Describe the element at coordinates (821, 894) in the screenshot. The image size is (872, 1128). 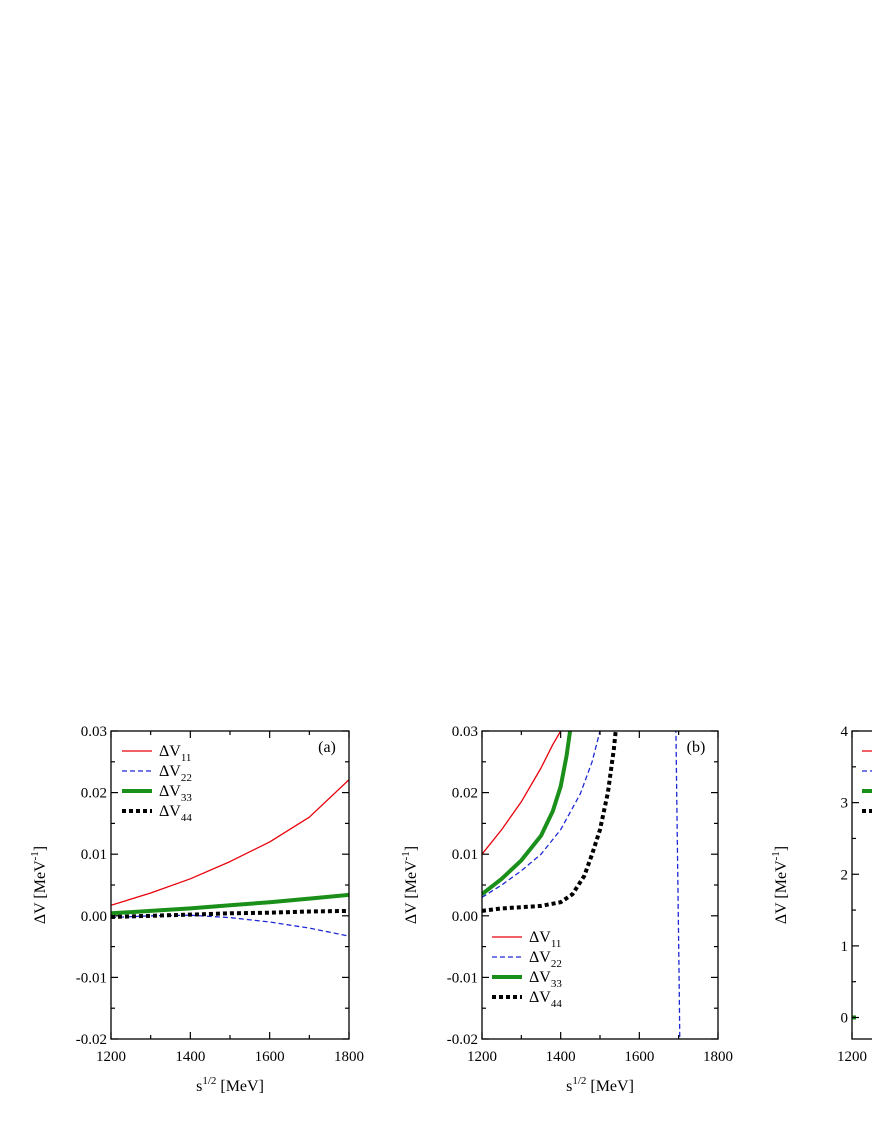
I see `panel-c: 1200 0 1 2 3 4 ΔV [MeV-1]` at that location.